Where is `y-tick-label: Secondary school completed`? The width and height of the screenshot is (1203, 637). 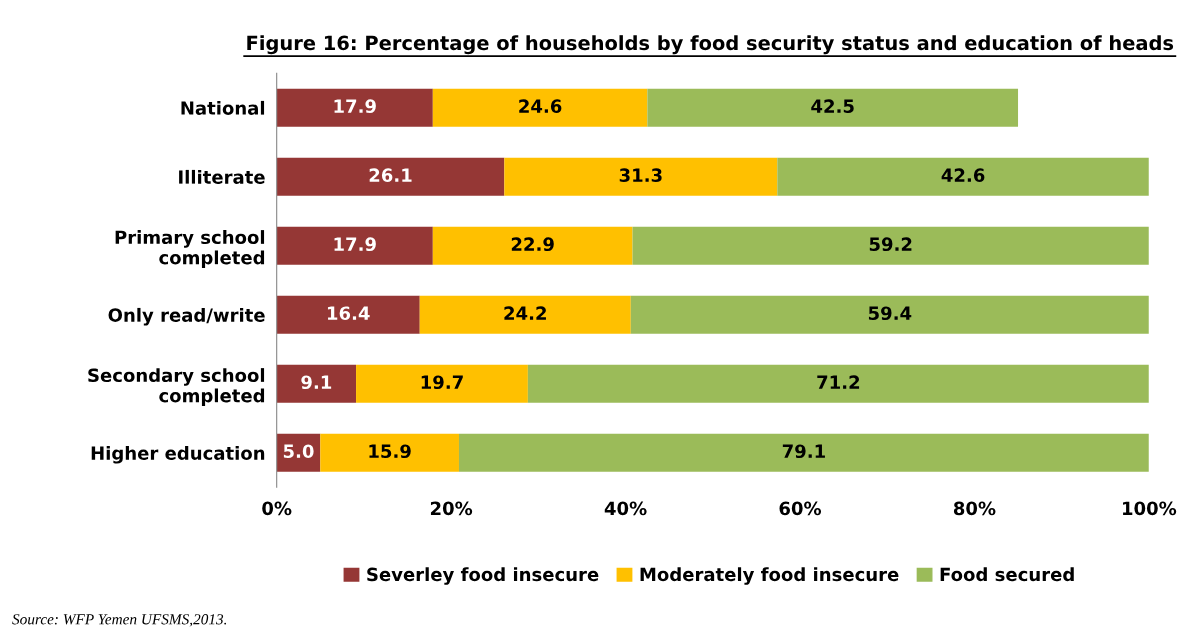
y-tick-label: Secondary school completed is located at coordinates (176, 387).